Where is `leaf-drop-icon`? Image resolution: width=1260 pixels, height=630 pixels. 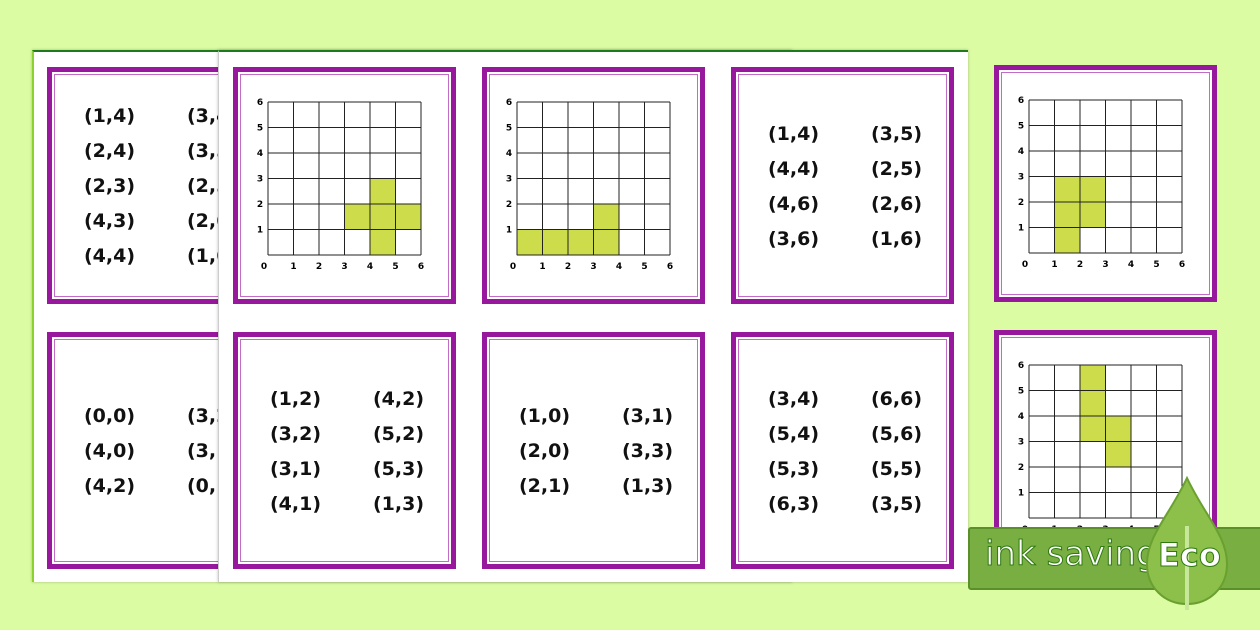
leaf-drop-icon is located at coordinates (1187, 543).